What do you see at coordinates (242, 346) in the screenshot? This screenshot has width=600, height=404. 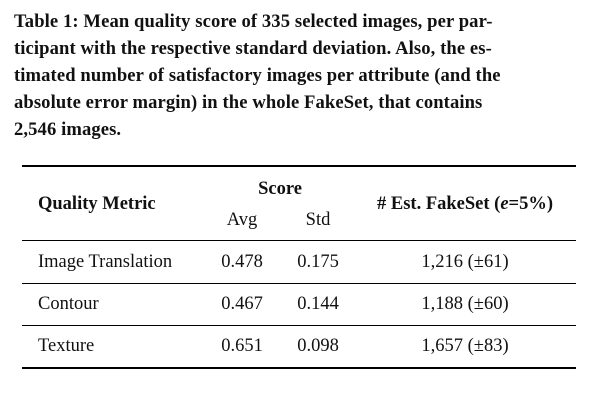 I see `row-avg: 0.651` at bounding box center [242, 346].